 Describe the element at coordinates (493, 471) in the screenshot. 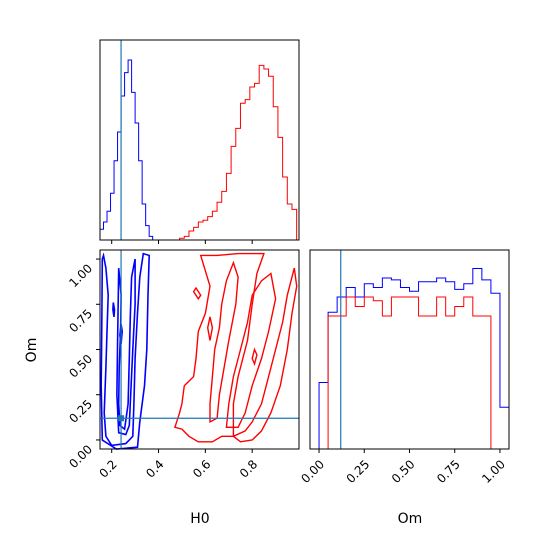

I see `x-tick-label: 1.00` at that location.